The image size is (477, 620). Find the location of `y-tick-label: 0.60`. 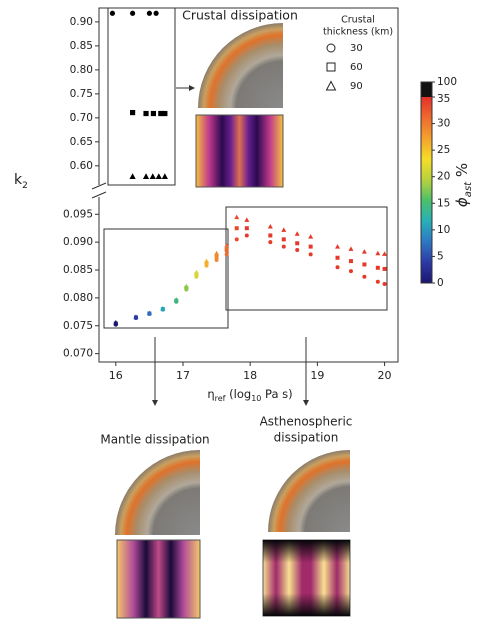

y-tick-label: 0.60 is located at coordinates (81, 166).